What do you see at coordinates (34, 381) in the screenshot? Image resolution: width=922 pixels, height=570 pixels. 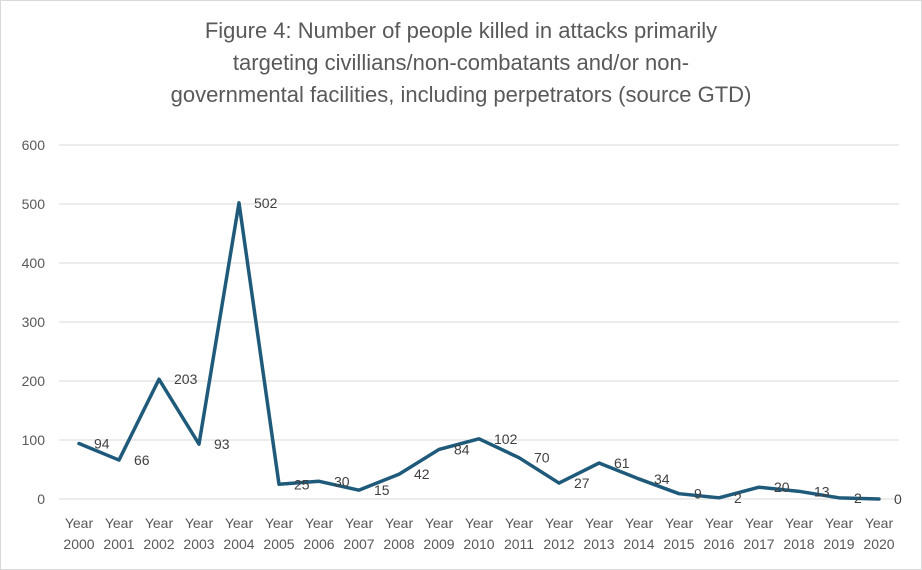 I see `y-tick-label: 200` at bounding box center [34, 381].